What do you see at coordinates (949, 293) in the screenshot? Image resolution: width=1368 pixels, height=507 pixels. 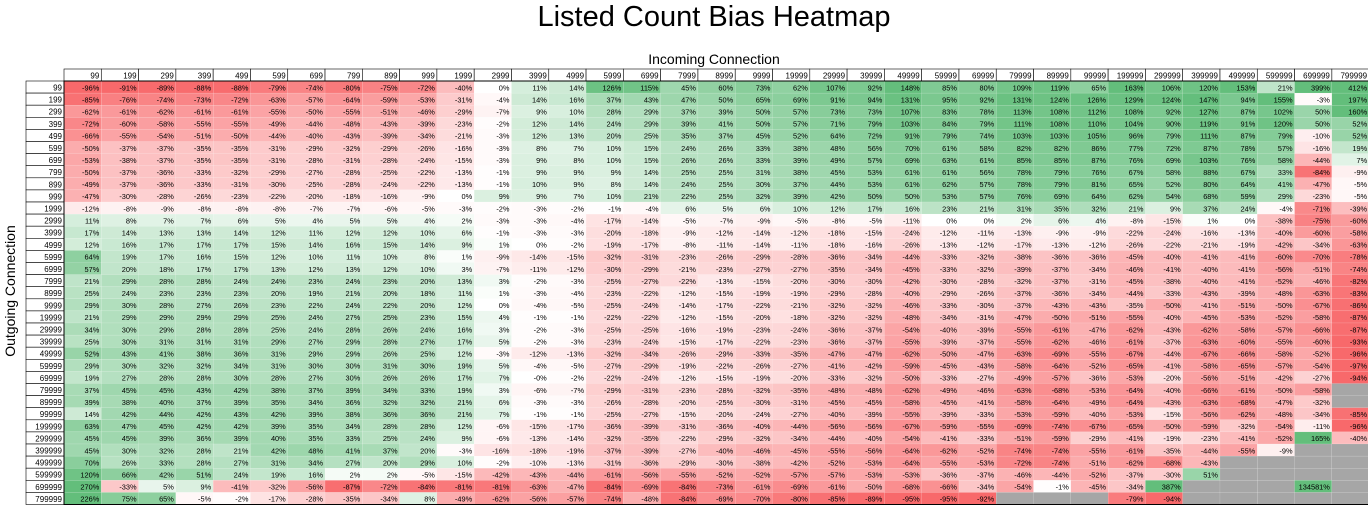 I see `cell-value-label: -29%` at bounding box center [949, 293].